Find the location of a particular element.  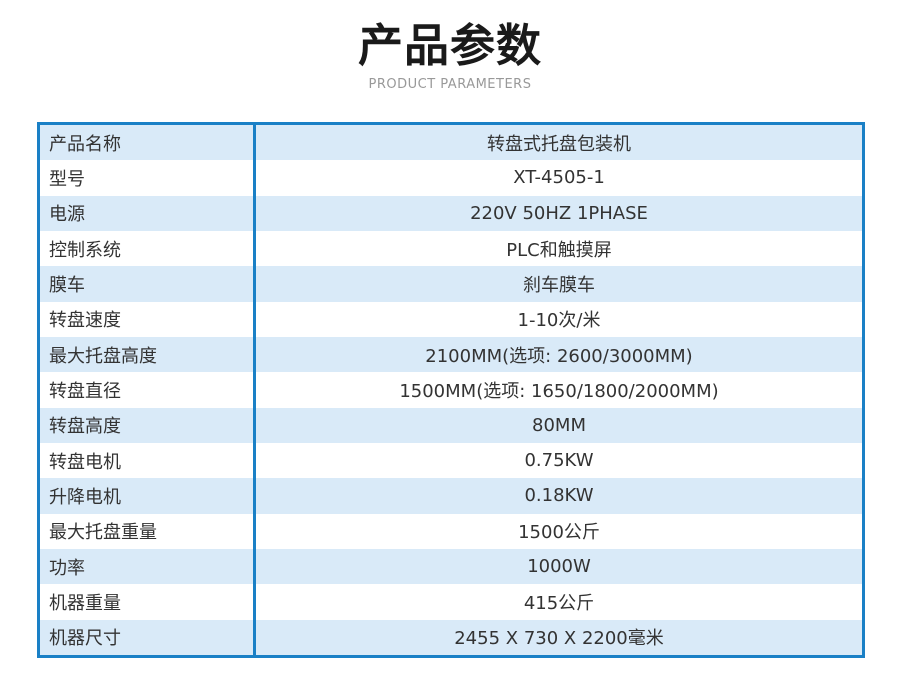

table-row: 机器重量 415公斤 is located at coordinates (451, 602).